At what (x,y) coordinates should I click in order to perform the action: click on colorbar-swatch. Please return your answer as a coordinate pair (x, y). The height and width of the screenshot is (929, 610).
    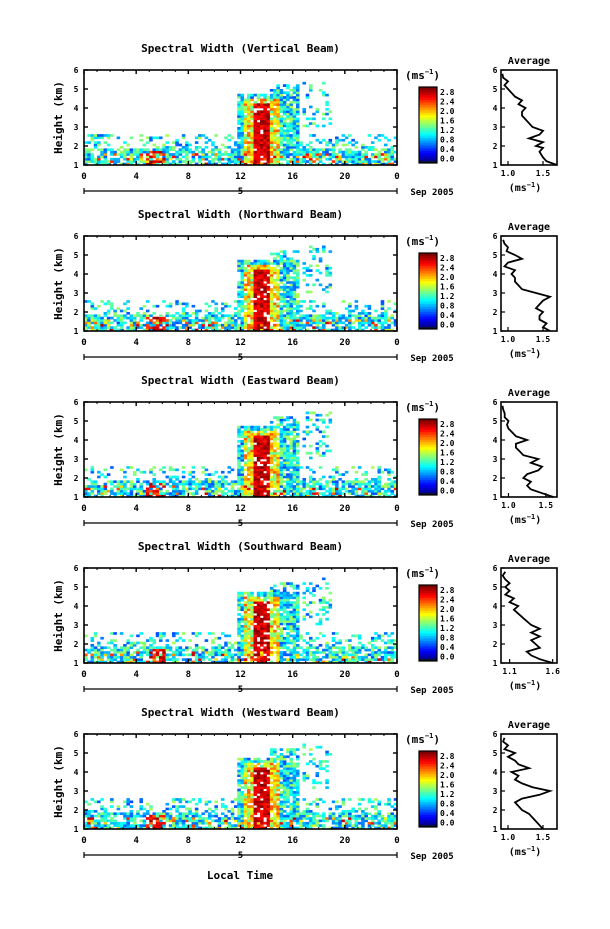
    Looking at the image, I should click on (428, 622).